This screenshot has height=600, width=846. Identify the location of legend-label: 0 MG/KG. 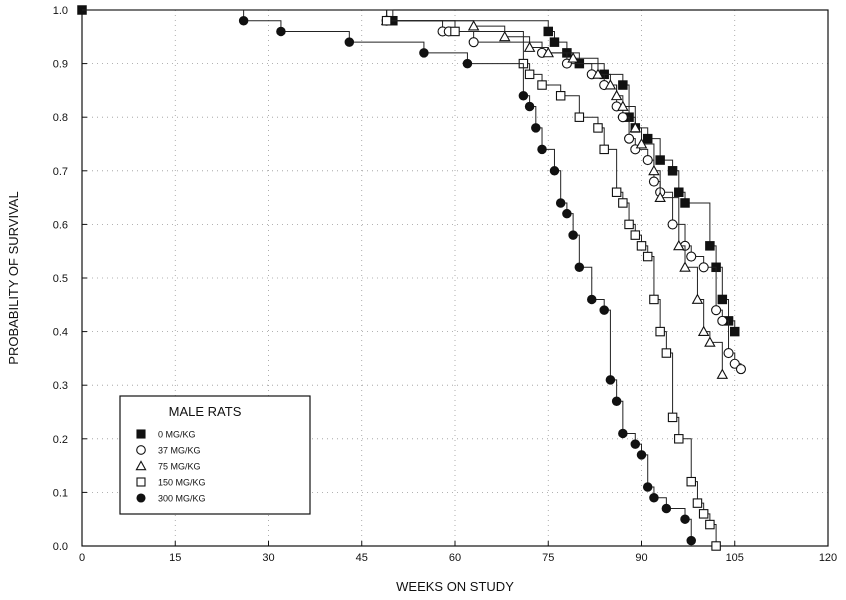
(177, 435).